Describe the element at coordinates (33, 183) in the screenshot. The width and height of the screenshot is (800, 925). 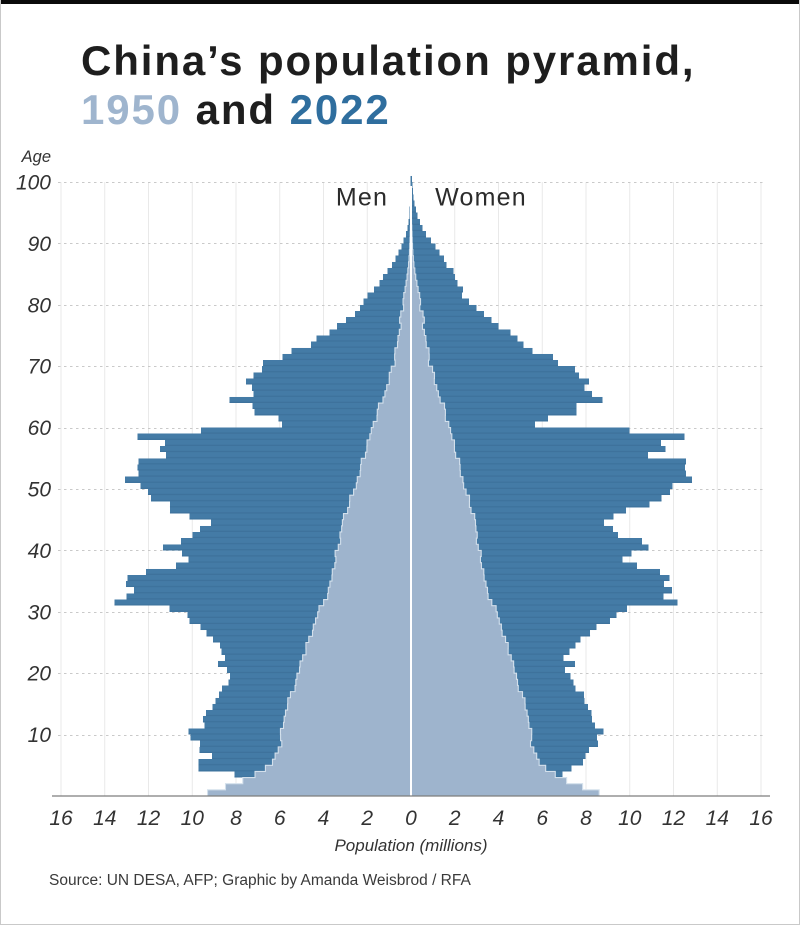
I see `svg-text: 100` at that location.